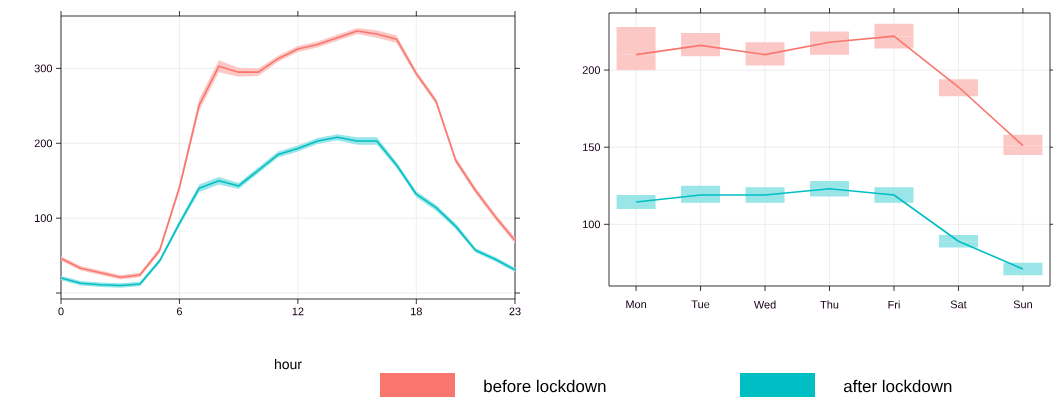 The image size is (1053, 400). I want to click on x-tick-label: Sat, so click(958, 304).